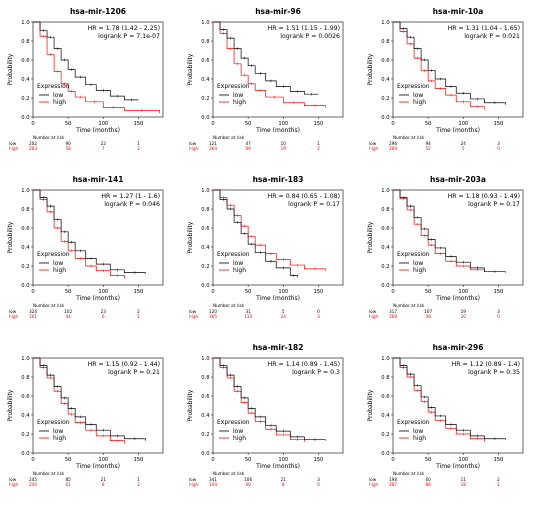 This screenshot has width=550, height=507. Describe the element at coordinates (458, 179) in the screenshot. I see `panel-title: hsa-mir-203a` at that location.